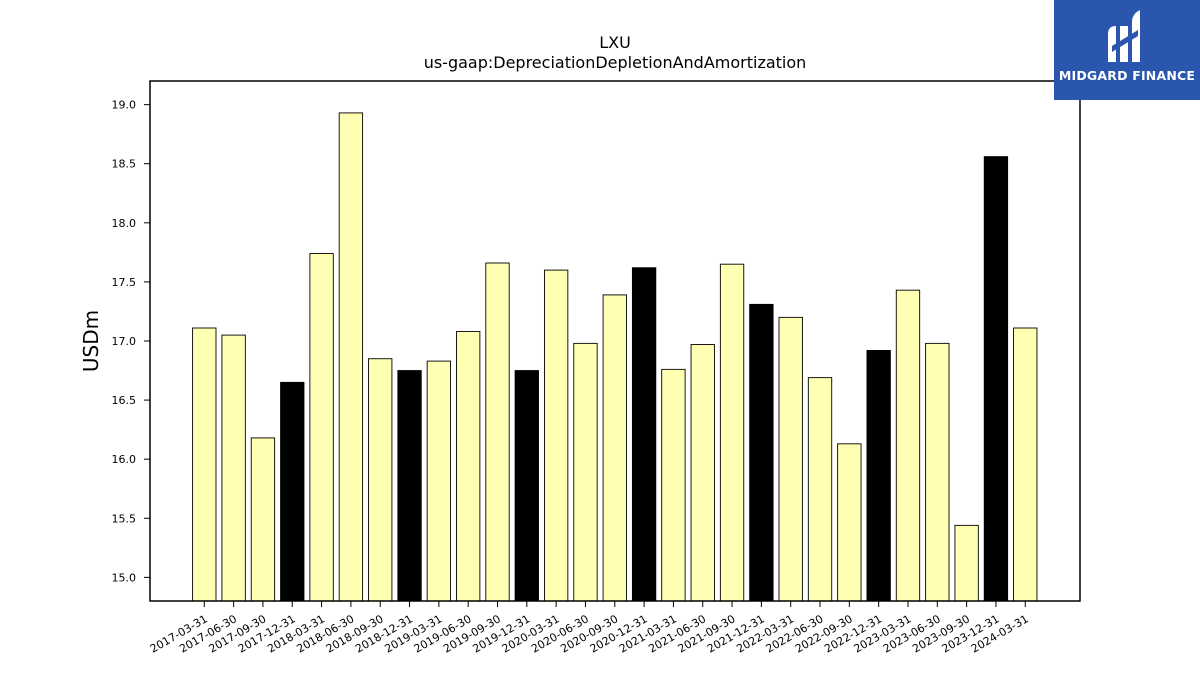  I want to click on y-tick-label: 18.5, so click(124, 164).